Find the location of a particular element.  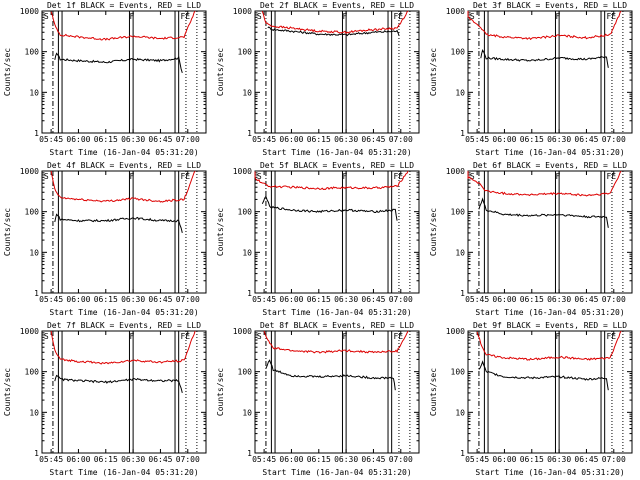

chart-title: Det 4f BLACK = Events, RED = LLD is located at coordinates (124, 165).